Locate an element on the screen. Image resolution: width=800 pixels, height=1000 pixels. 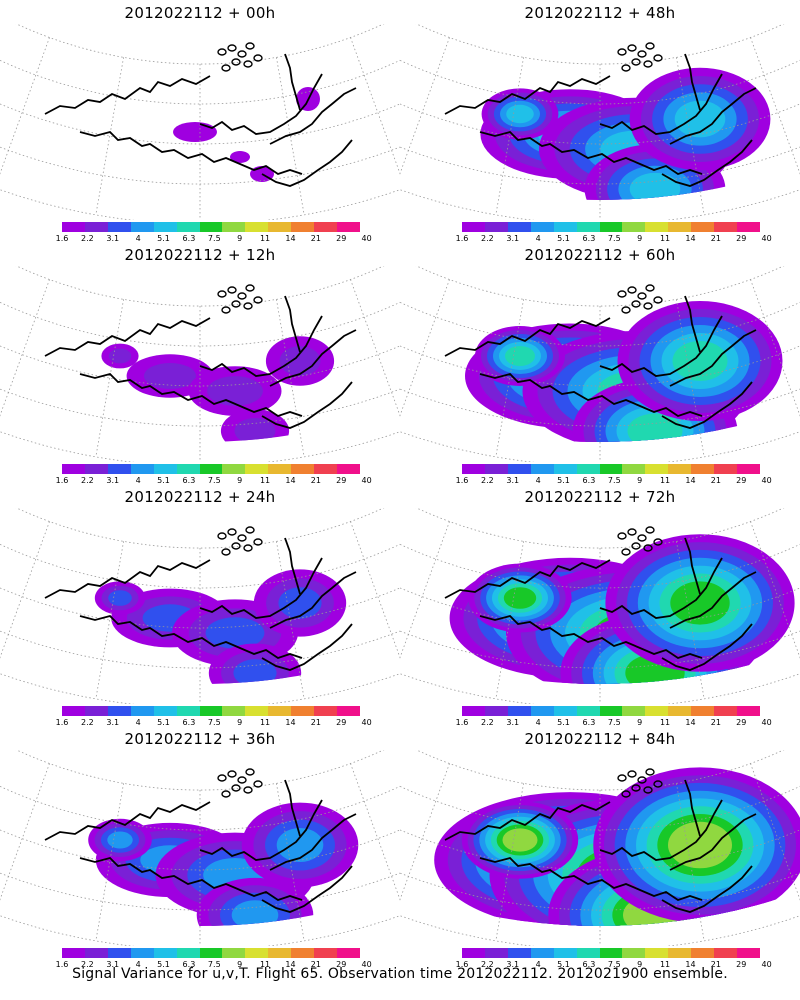
colorbar-tick-label: 6.3 is located at coordinates (589, 722).